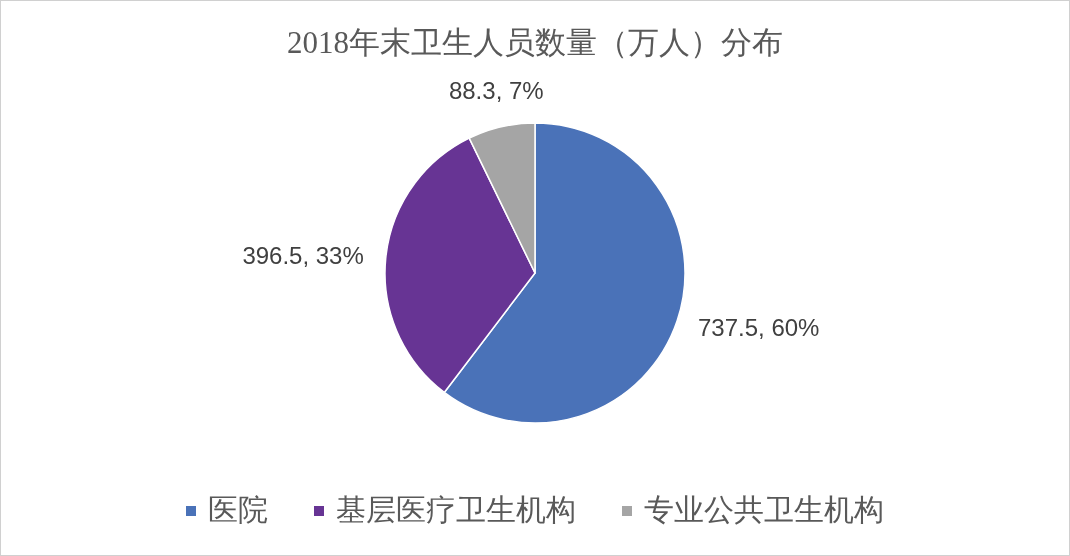 The height and width of the screenshot is (556, 1070). Describe the element at coordinates (238, 509) in the screenshot. I see `legend-label: 医院` at that location.